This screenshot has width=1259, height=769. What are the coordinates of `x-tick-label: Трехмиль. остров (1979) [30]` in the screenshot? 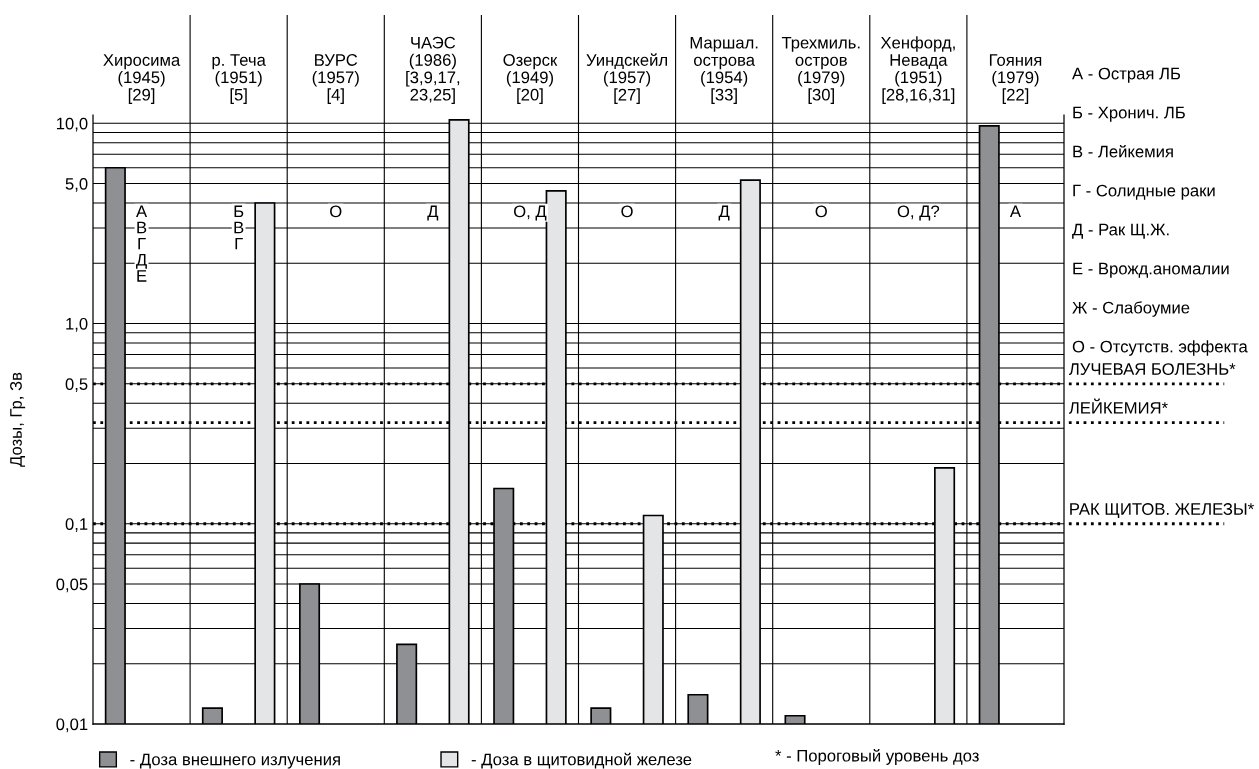 It's located at (820, 70).